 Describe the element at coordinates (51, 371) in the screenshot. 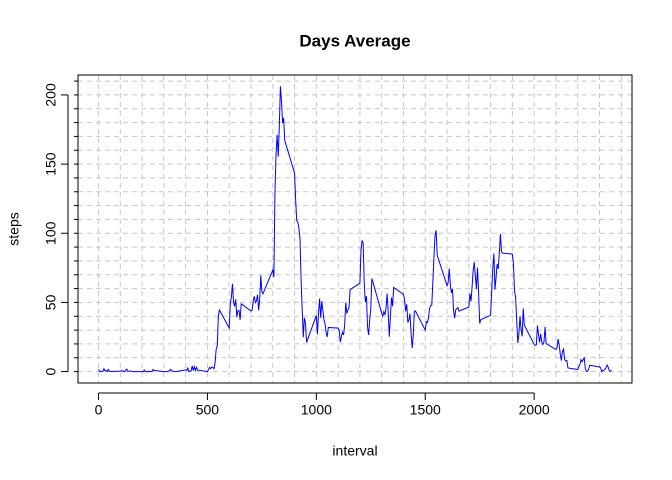

I see `y-tick-label: 0` at that location.